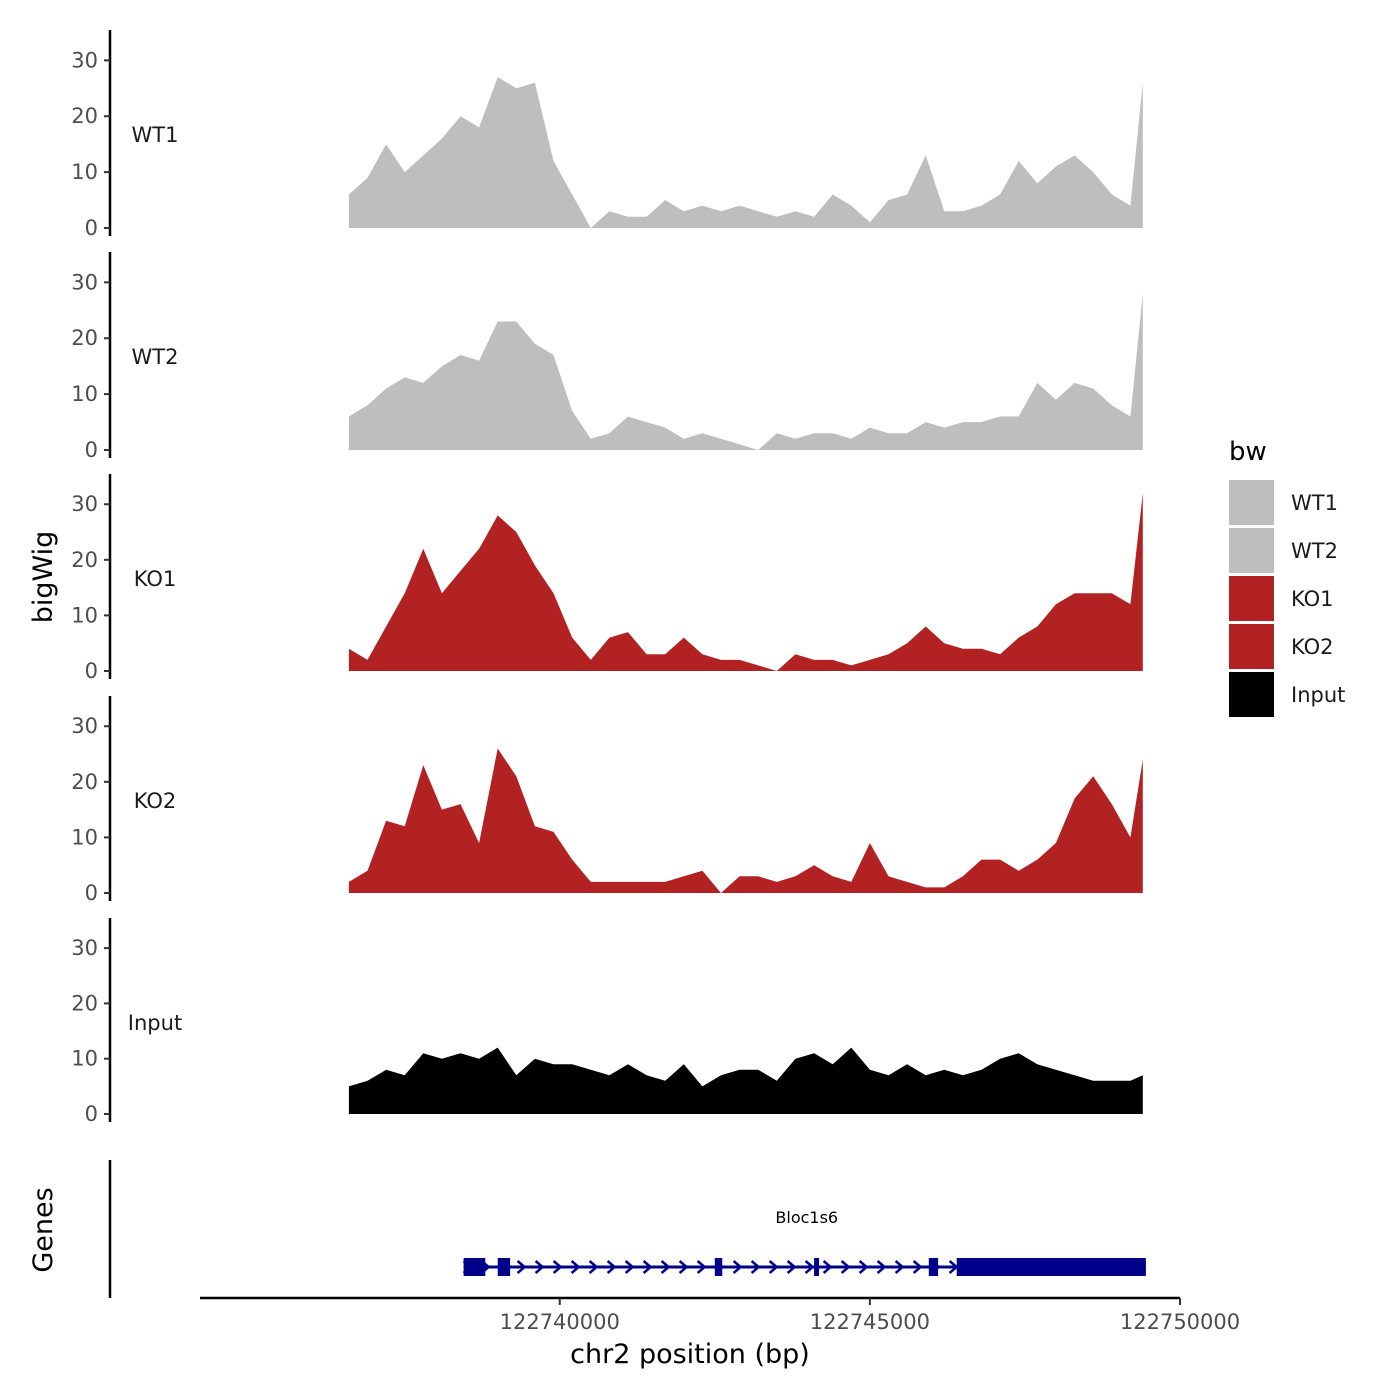  I want to click on track-label-ko1: KO1, so click(155, 579).